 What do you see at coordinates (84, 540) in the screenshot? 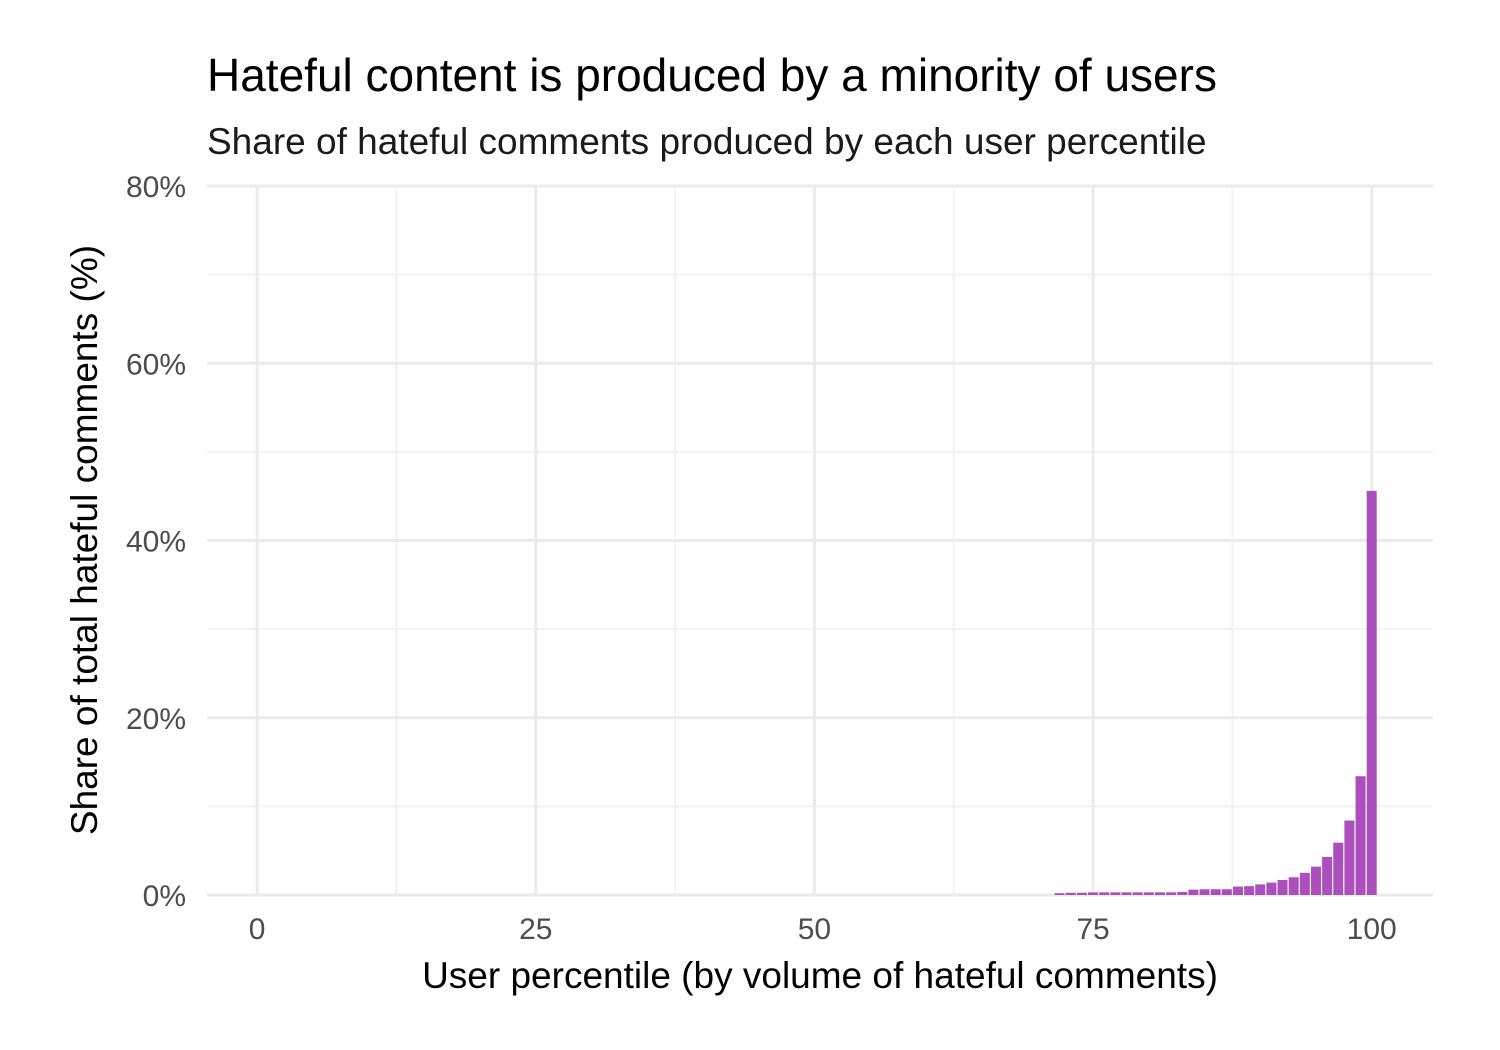
I see `y-axis-title: Share of total hateful comments (%)` at bounding box center [84, 540].